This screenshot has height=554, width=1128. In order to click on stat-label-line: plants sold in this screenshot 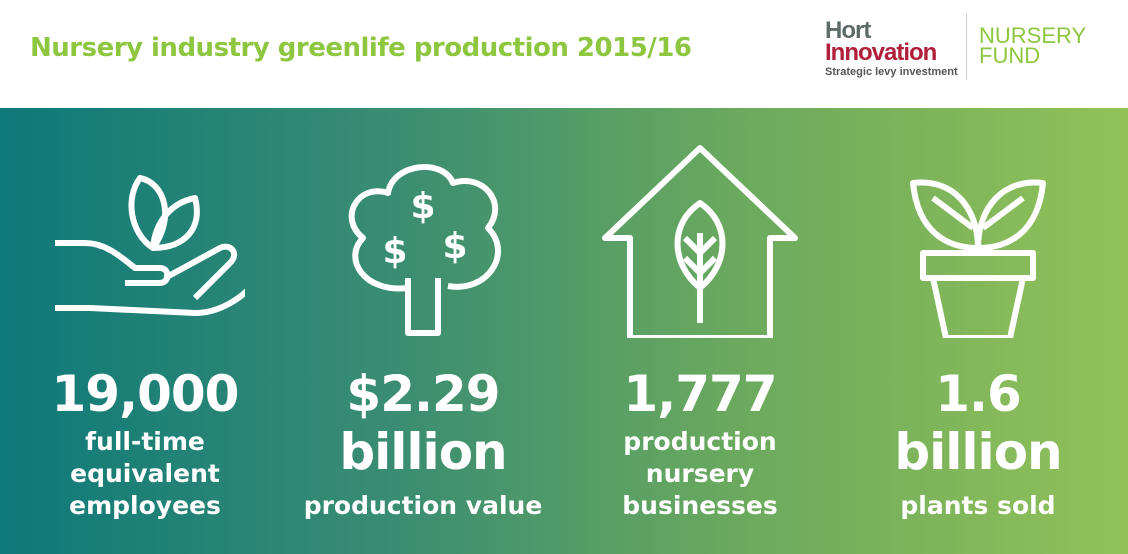, I will do `click(978, 505)`.